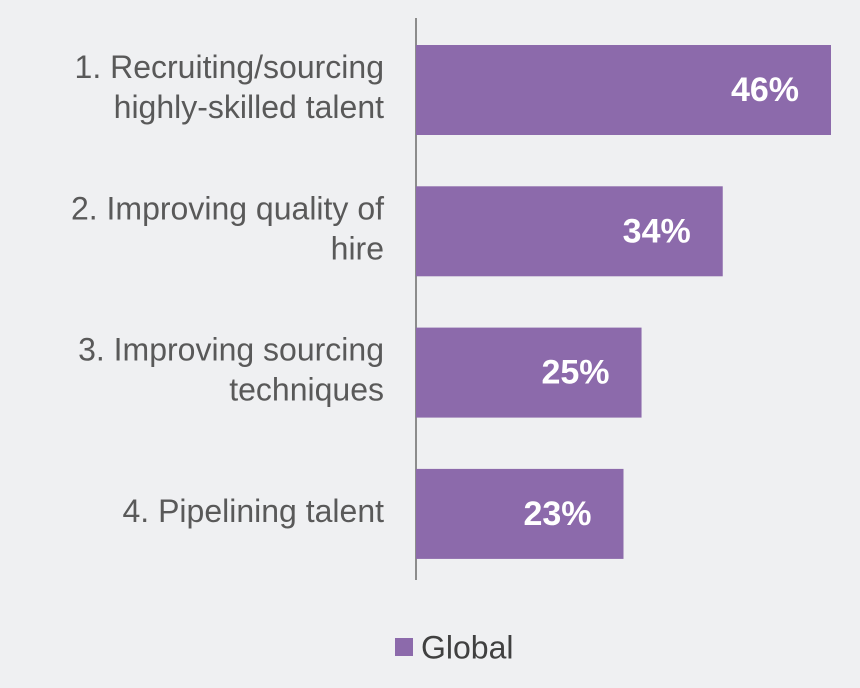 The image size is (860, 688). I want to click on category-label: 2. Improving quality of hire, so click(227, 229).